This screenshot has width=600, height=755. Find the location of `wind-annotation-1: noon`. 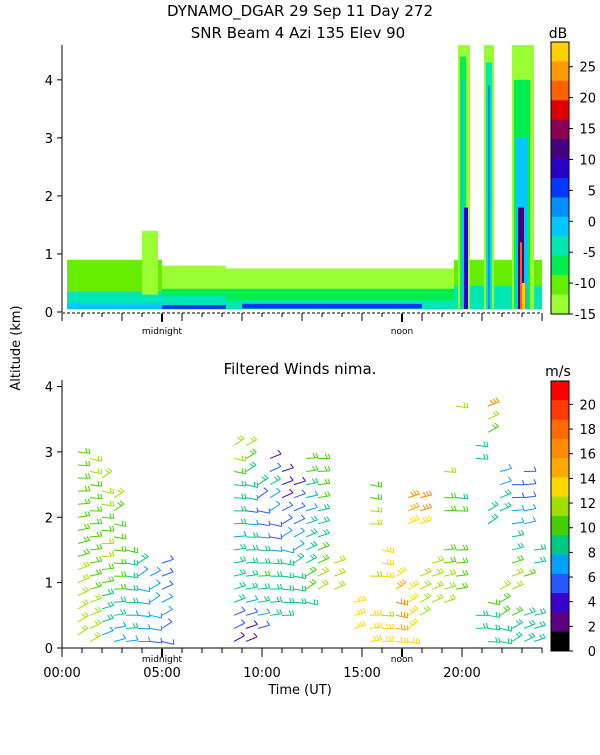

wind-annotation-1: noon is located at coordinates (402, 660).